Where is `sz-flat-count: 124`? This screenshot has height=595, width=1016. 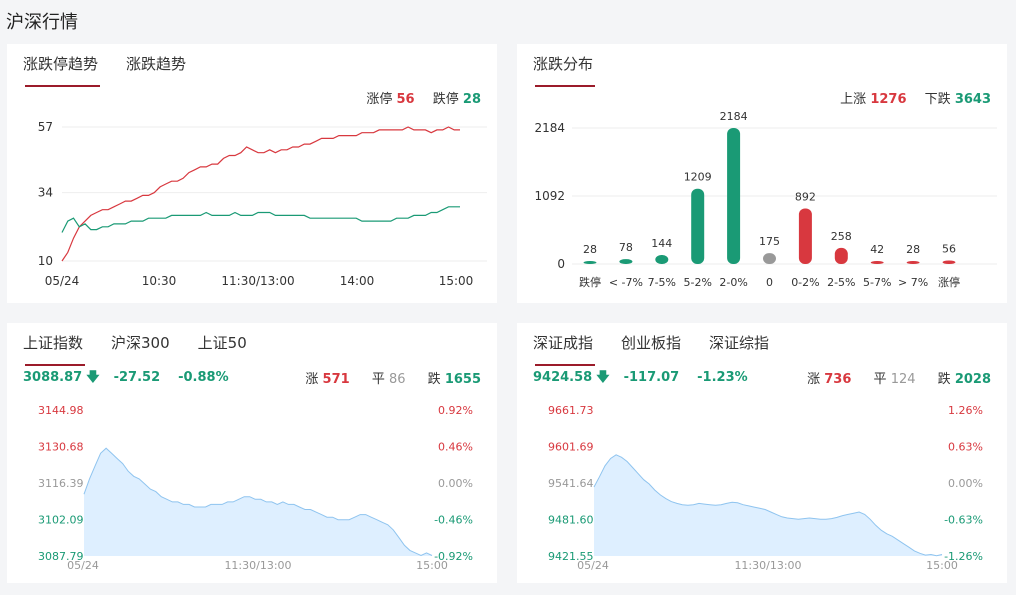 sz-flat-count: 124 is located at coordinates (903, 379).